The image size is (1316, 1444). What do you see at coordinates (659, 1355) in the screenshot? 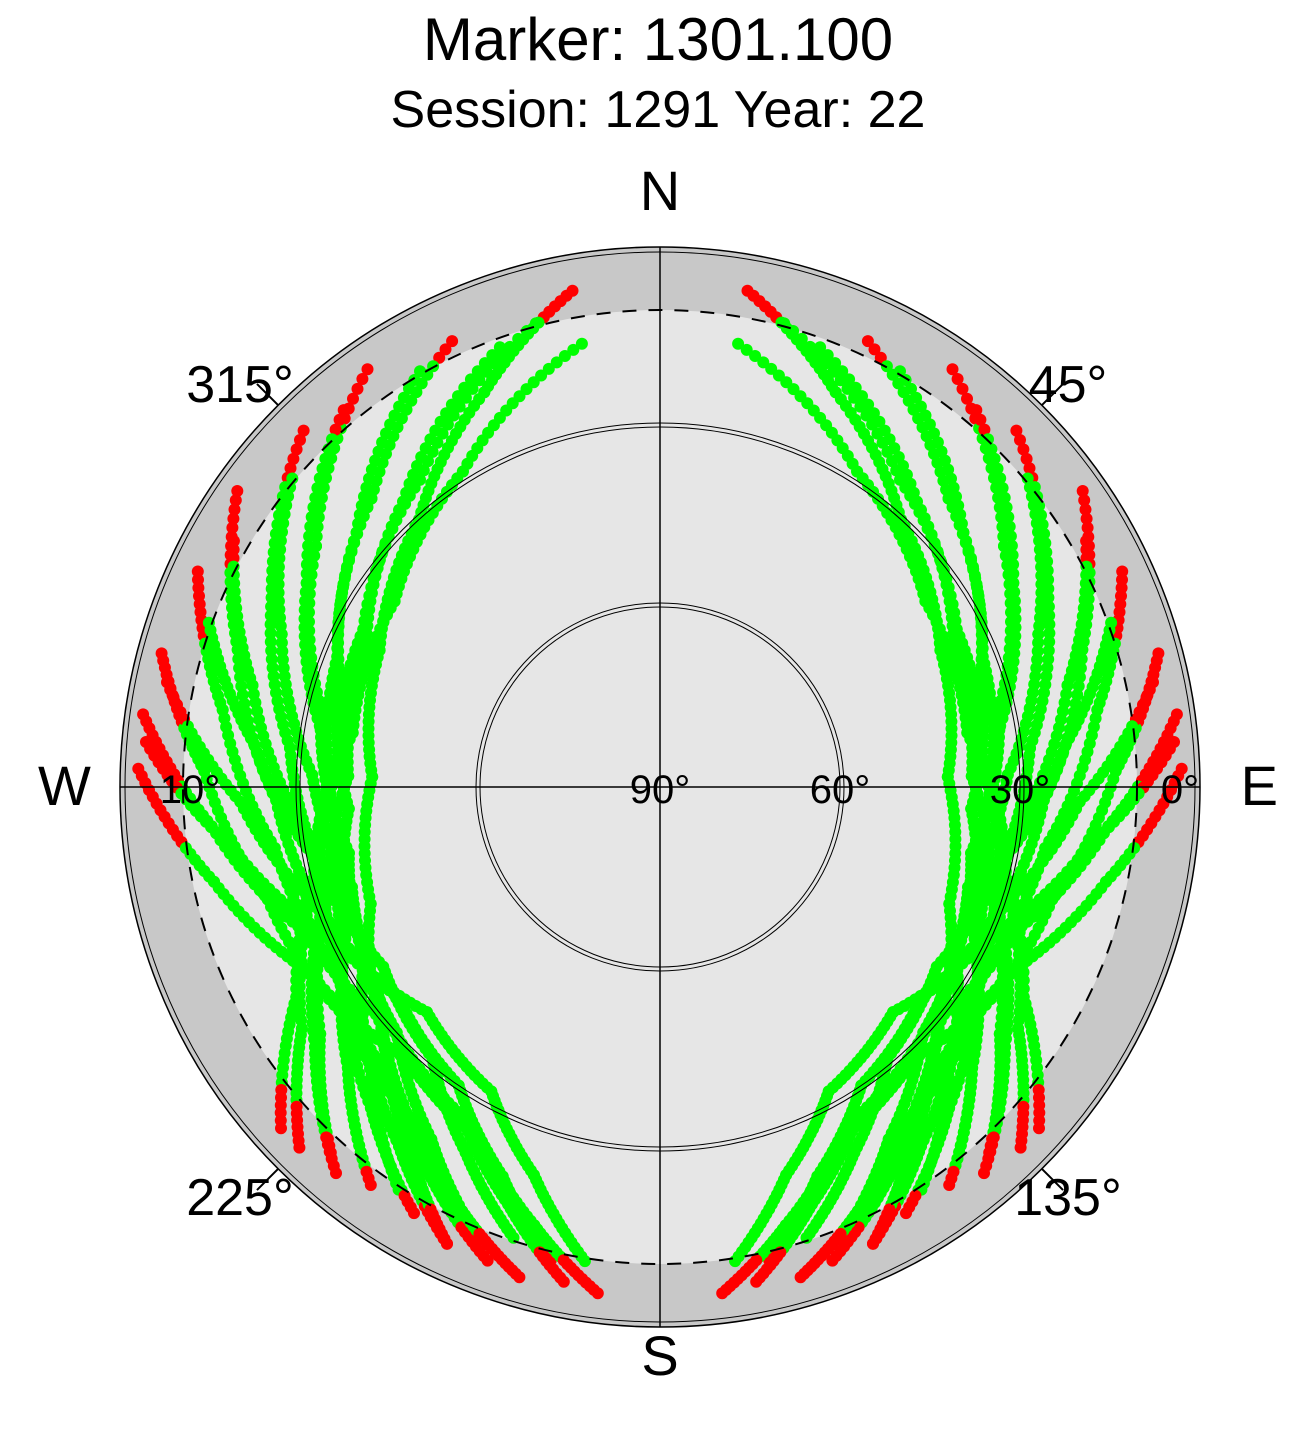
I see `compass-south-label: S` at bounding box center [659, 1355].